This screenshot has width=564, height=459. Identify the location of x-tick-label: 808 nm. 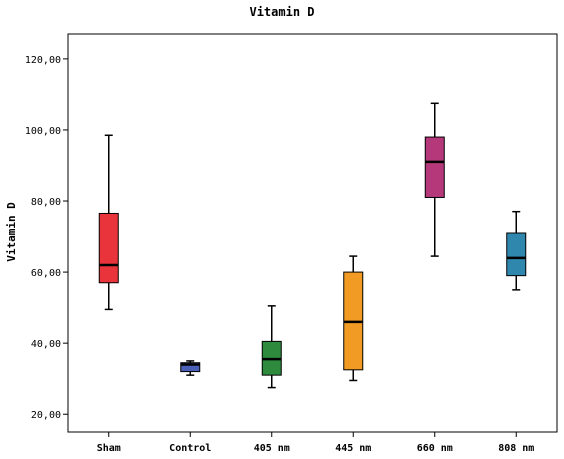
(516, 448).